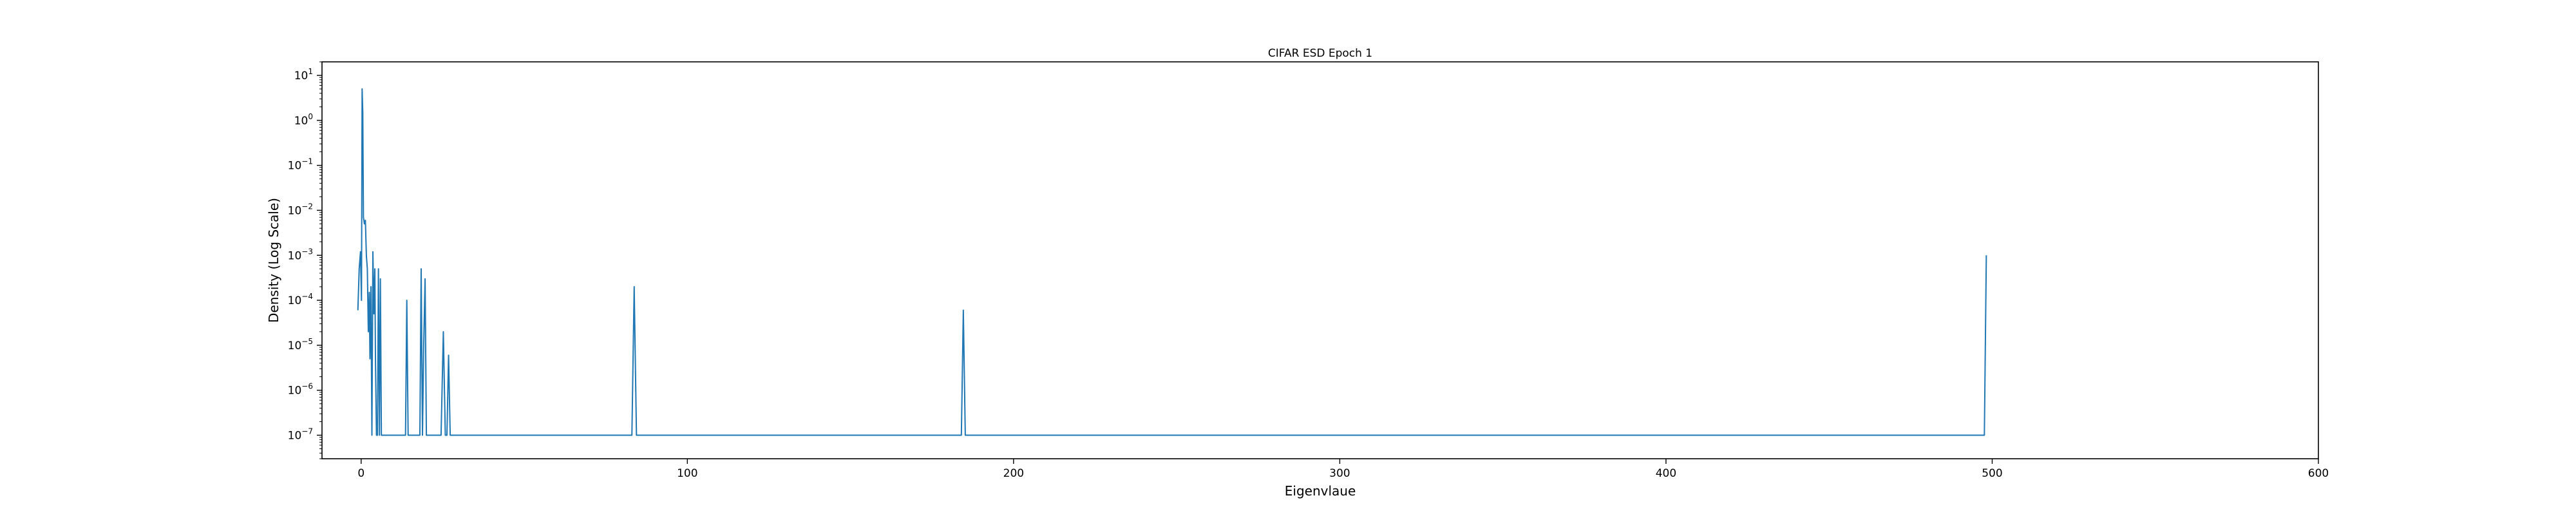  I want to click on chart-title: CIFAR ESD Epoch 1, so click(1320, 54).